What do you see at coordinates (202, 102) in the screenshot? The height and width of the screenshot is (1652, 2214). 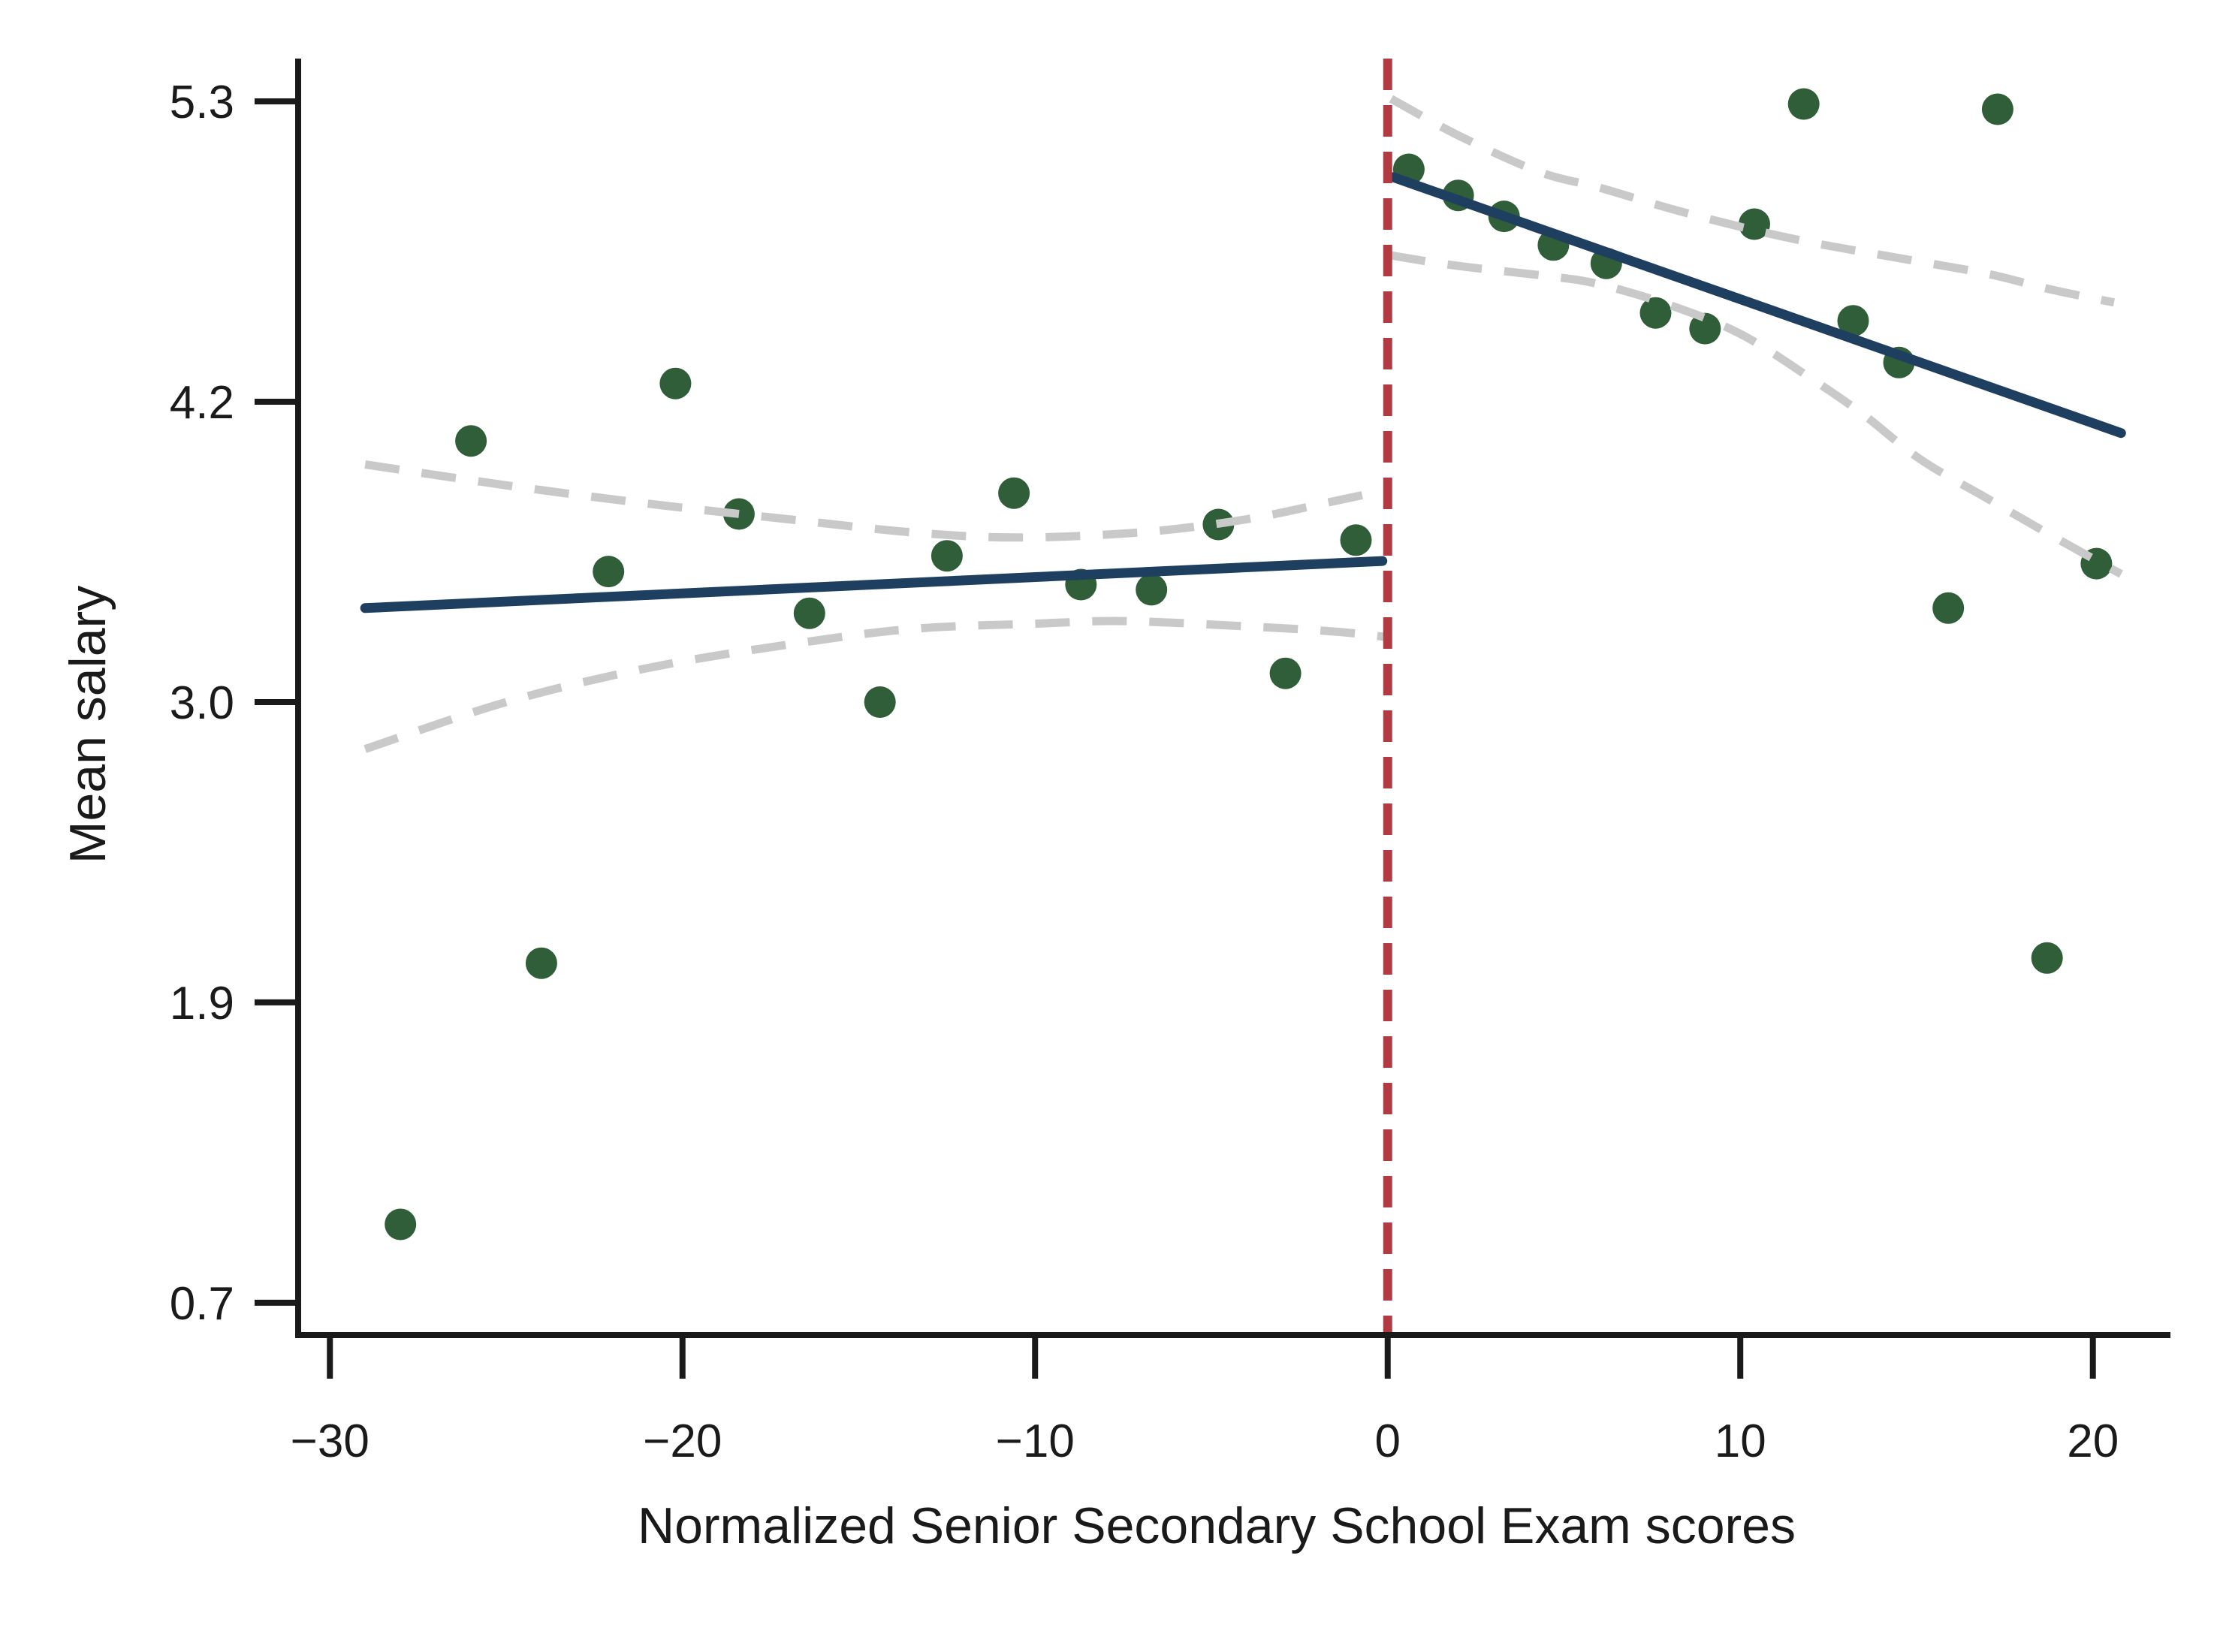 I see `y-tick-label: 5.3` at bounding box center [202, 102].